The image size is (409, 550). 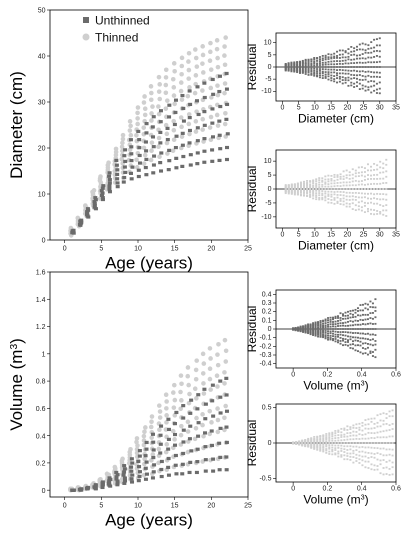 I want to click on y-axis-label: Diameter (cm), so click(x=16, y=125).